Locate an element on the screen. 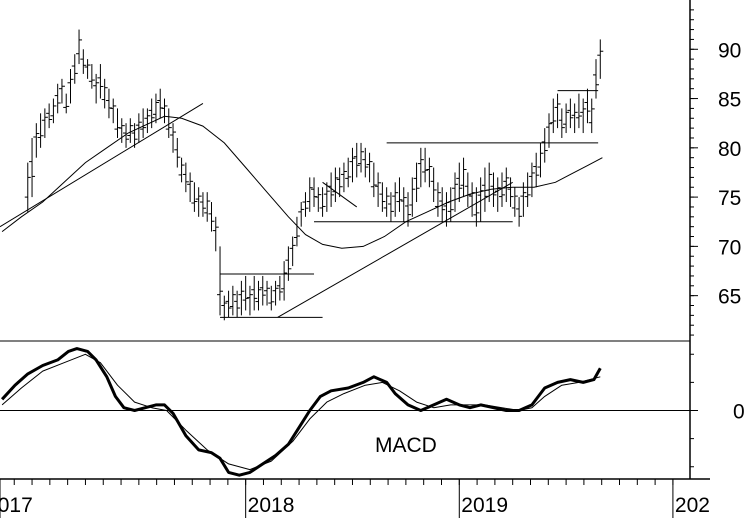 The image size is (752, 518). macd-tick-label: 0 is located at coordinates (739, 412).